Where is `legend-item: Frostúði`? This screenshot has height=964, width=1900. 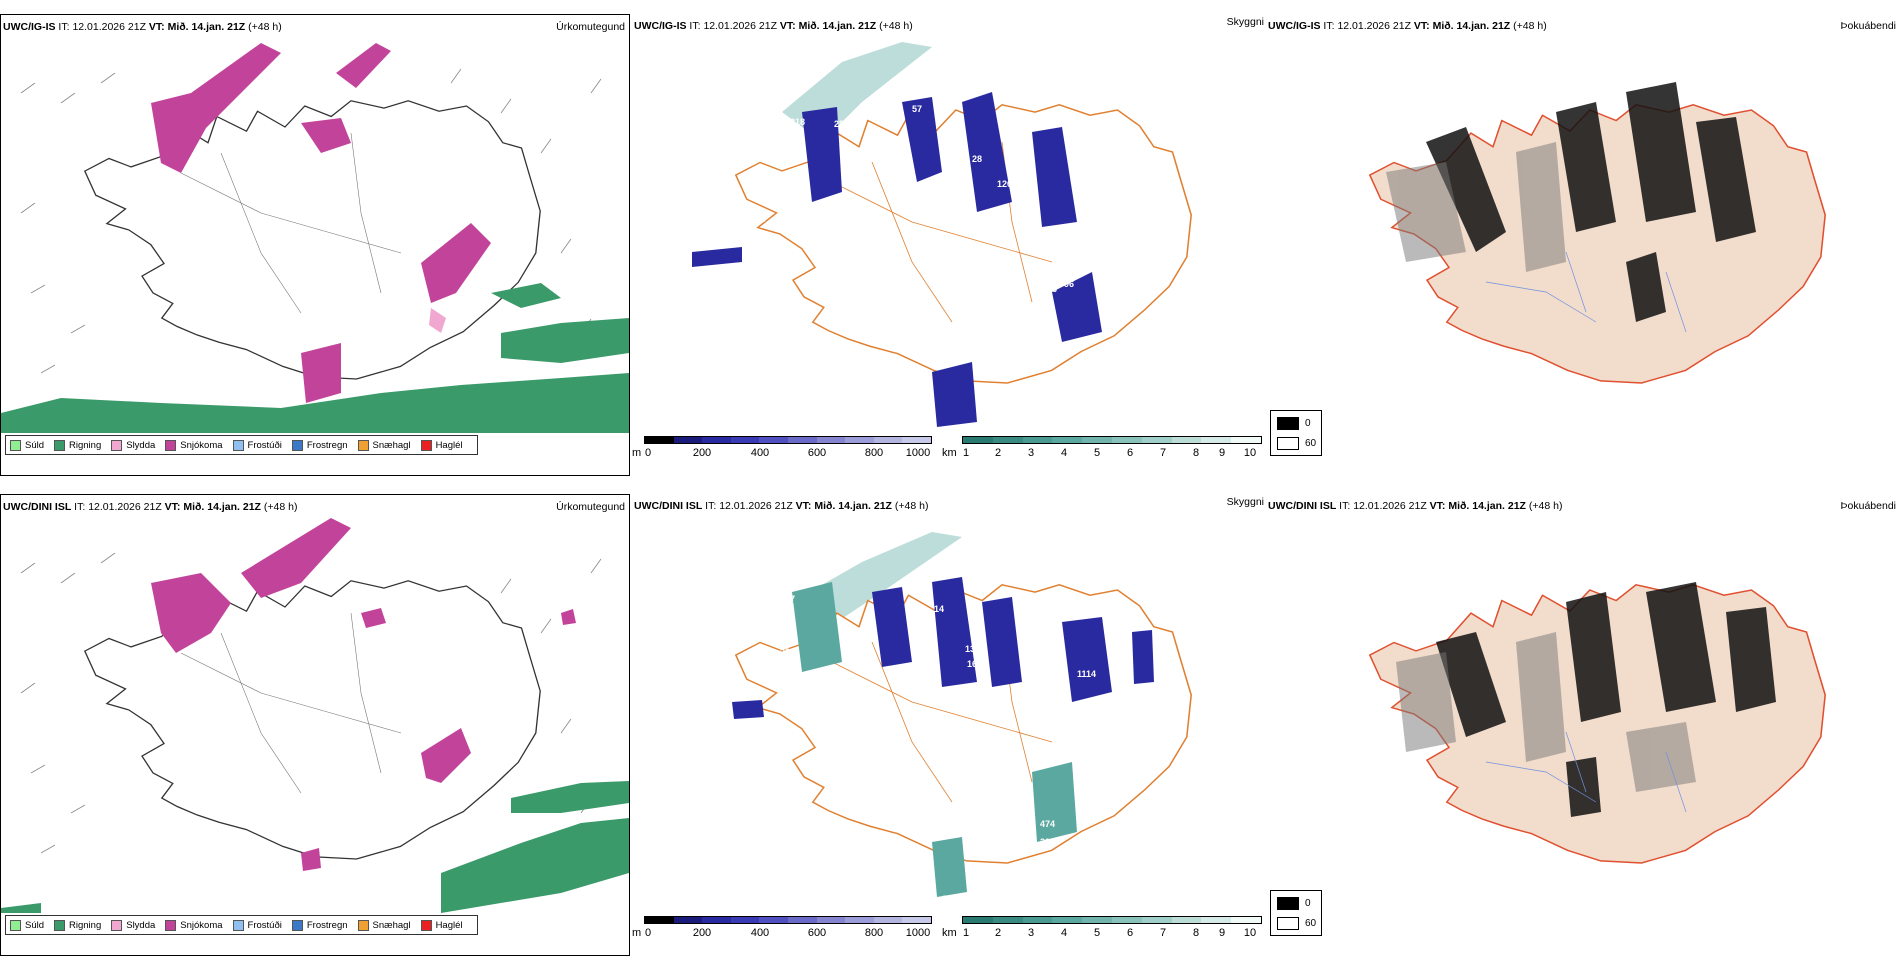 legend-item: Frostúði is located at coordinates (257, 925).